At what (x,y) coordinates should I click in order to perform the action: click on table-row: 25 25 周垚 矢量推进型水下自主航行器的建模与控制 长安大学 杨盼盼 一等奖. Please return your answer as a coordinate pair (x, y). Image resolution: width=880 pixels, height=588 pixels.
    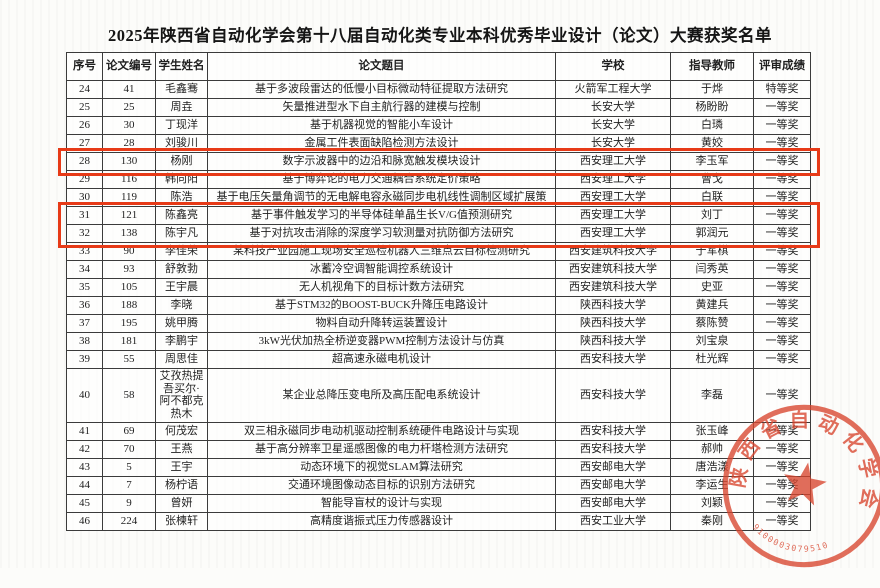
    Looking at the image, I should click on (438, 107).